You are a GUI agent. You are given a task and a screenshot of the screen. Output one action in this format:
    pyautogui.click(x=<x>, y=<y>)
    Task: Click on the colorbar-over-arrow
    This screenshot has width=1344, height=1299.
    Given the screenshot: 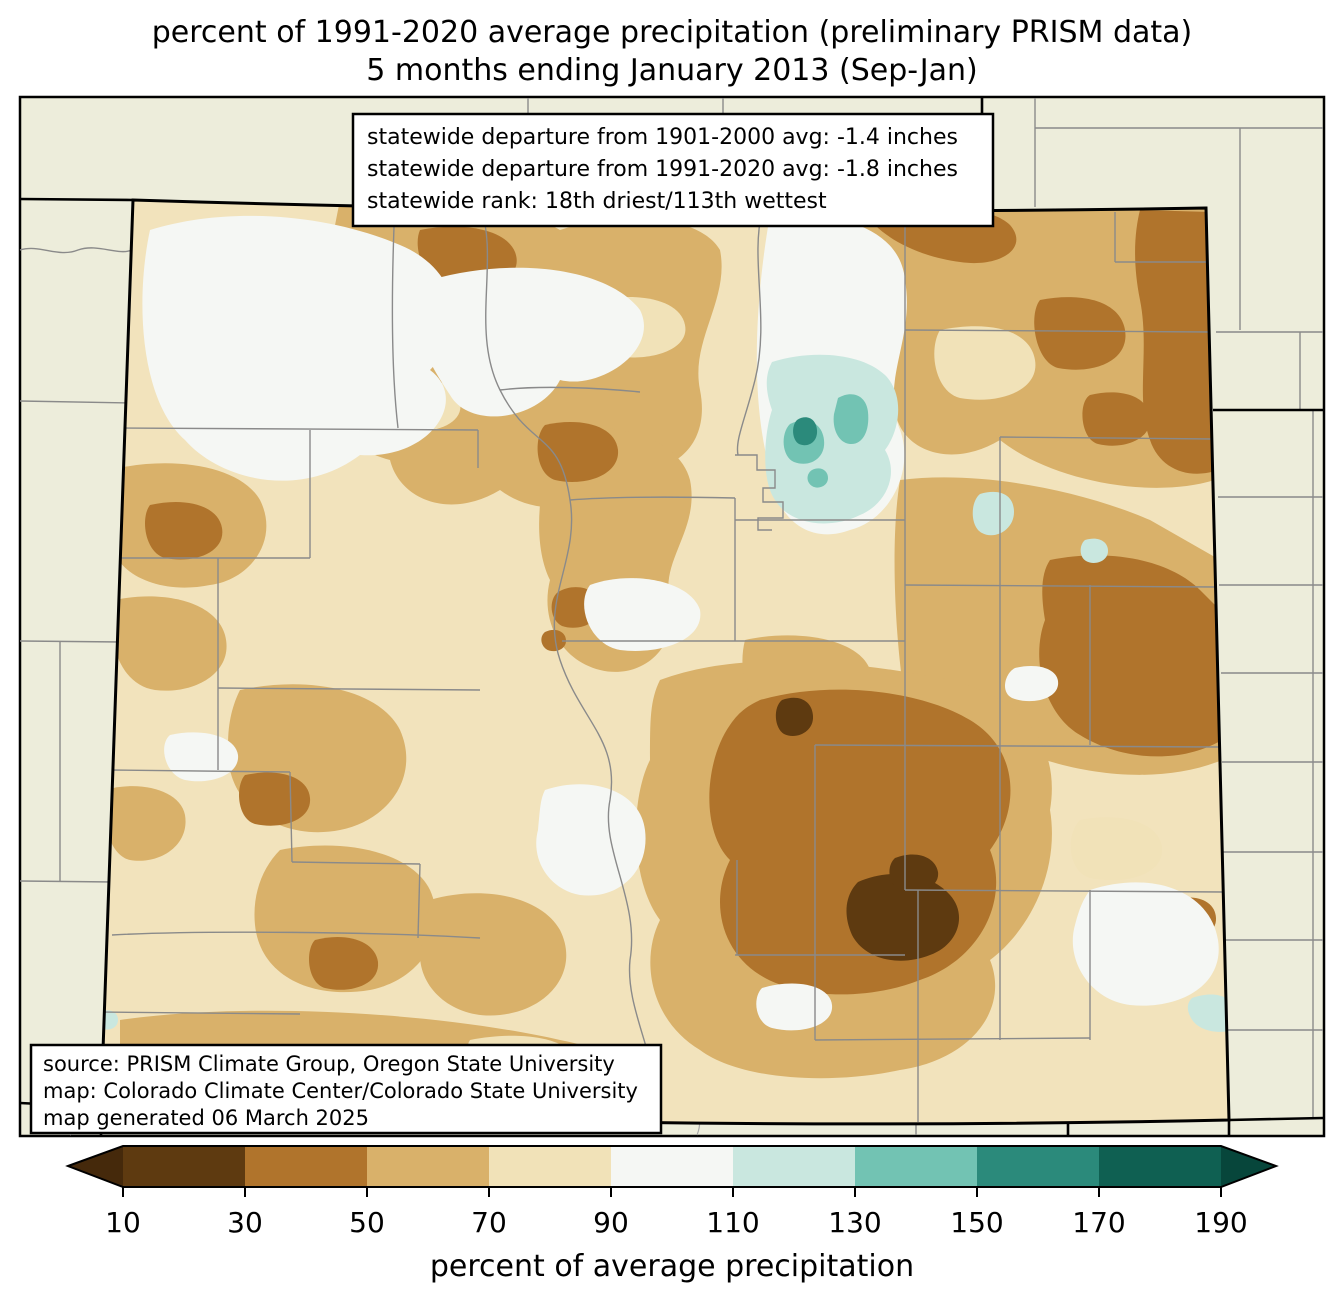 What is the action you would take?
    pyautogui.click(x=1248, y=1166)
    